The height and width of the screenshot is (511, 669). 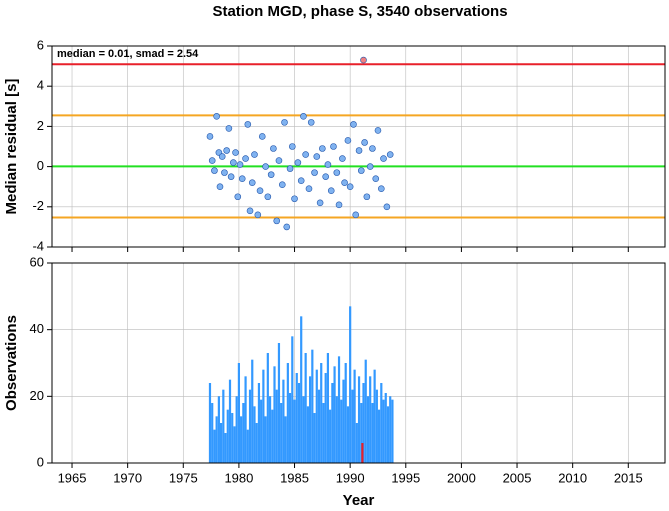 What do you see at coordinates (127, 477) in the screenshot?
I see `x-tick-label: 1970` at bounding box center [127, 477].